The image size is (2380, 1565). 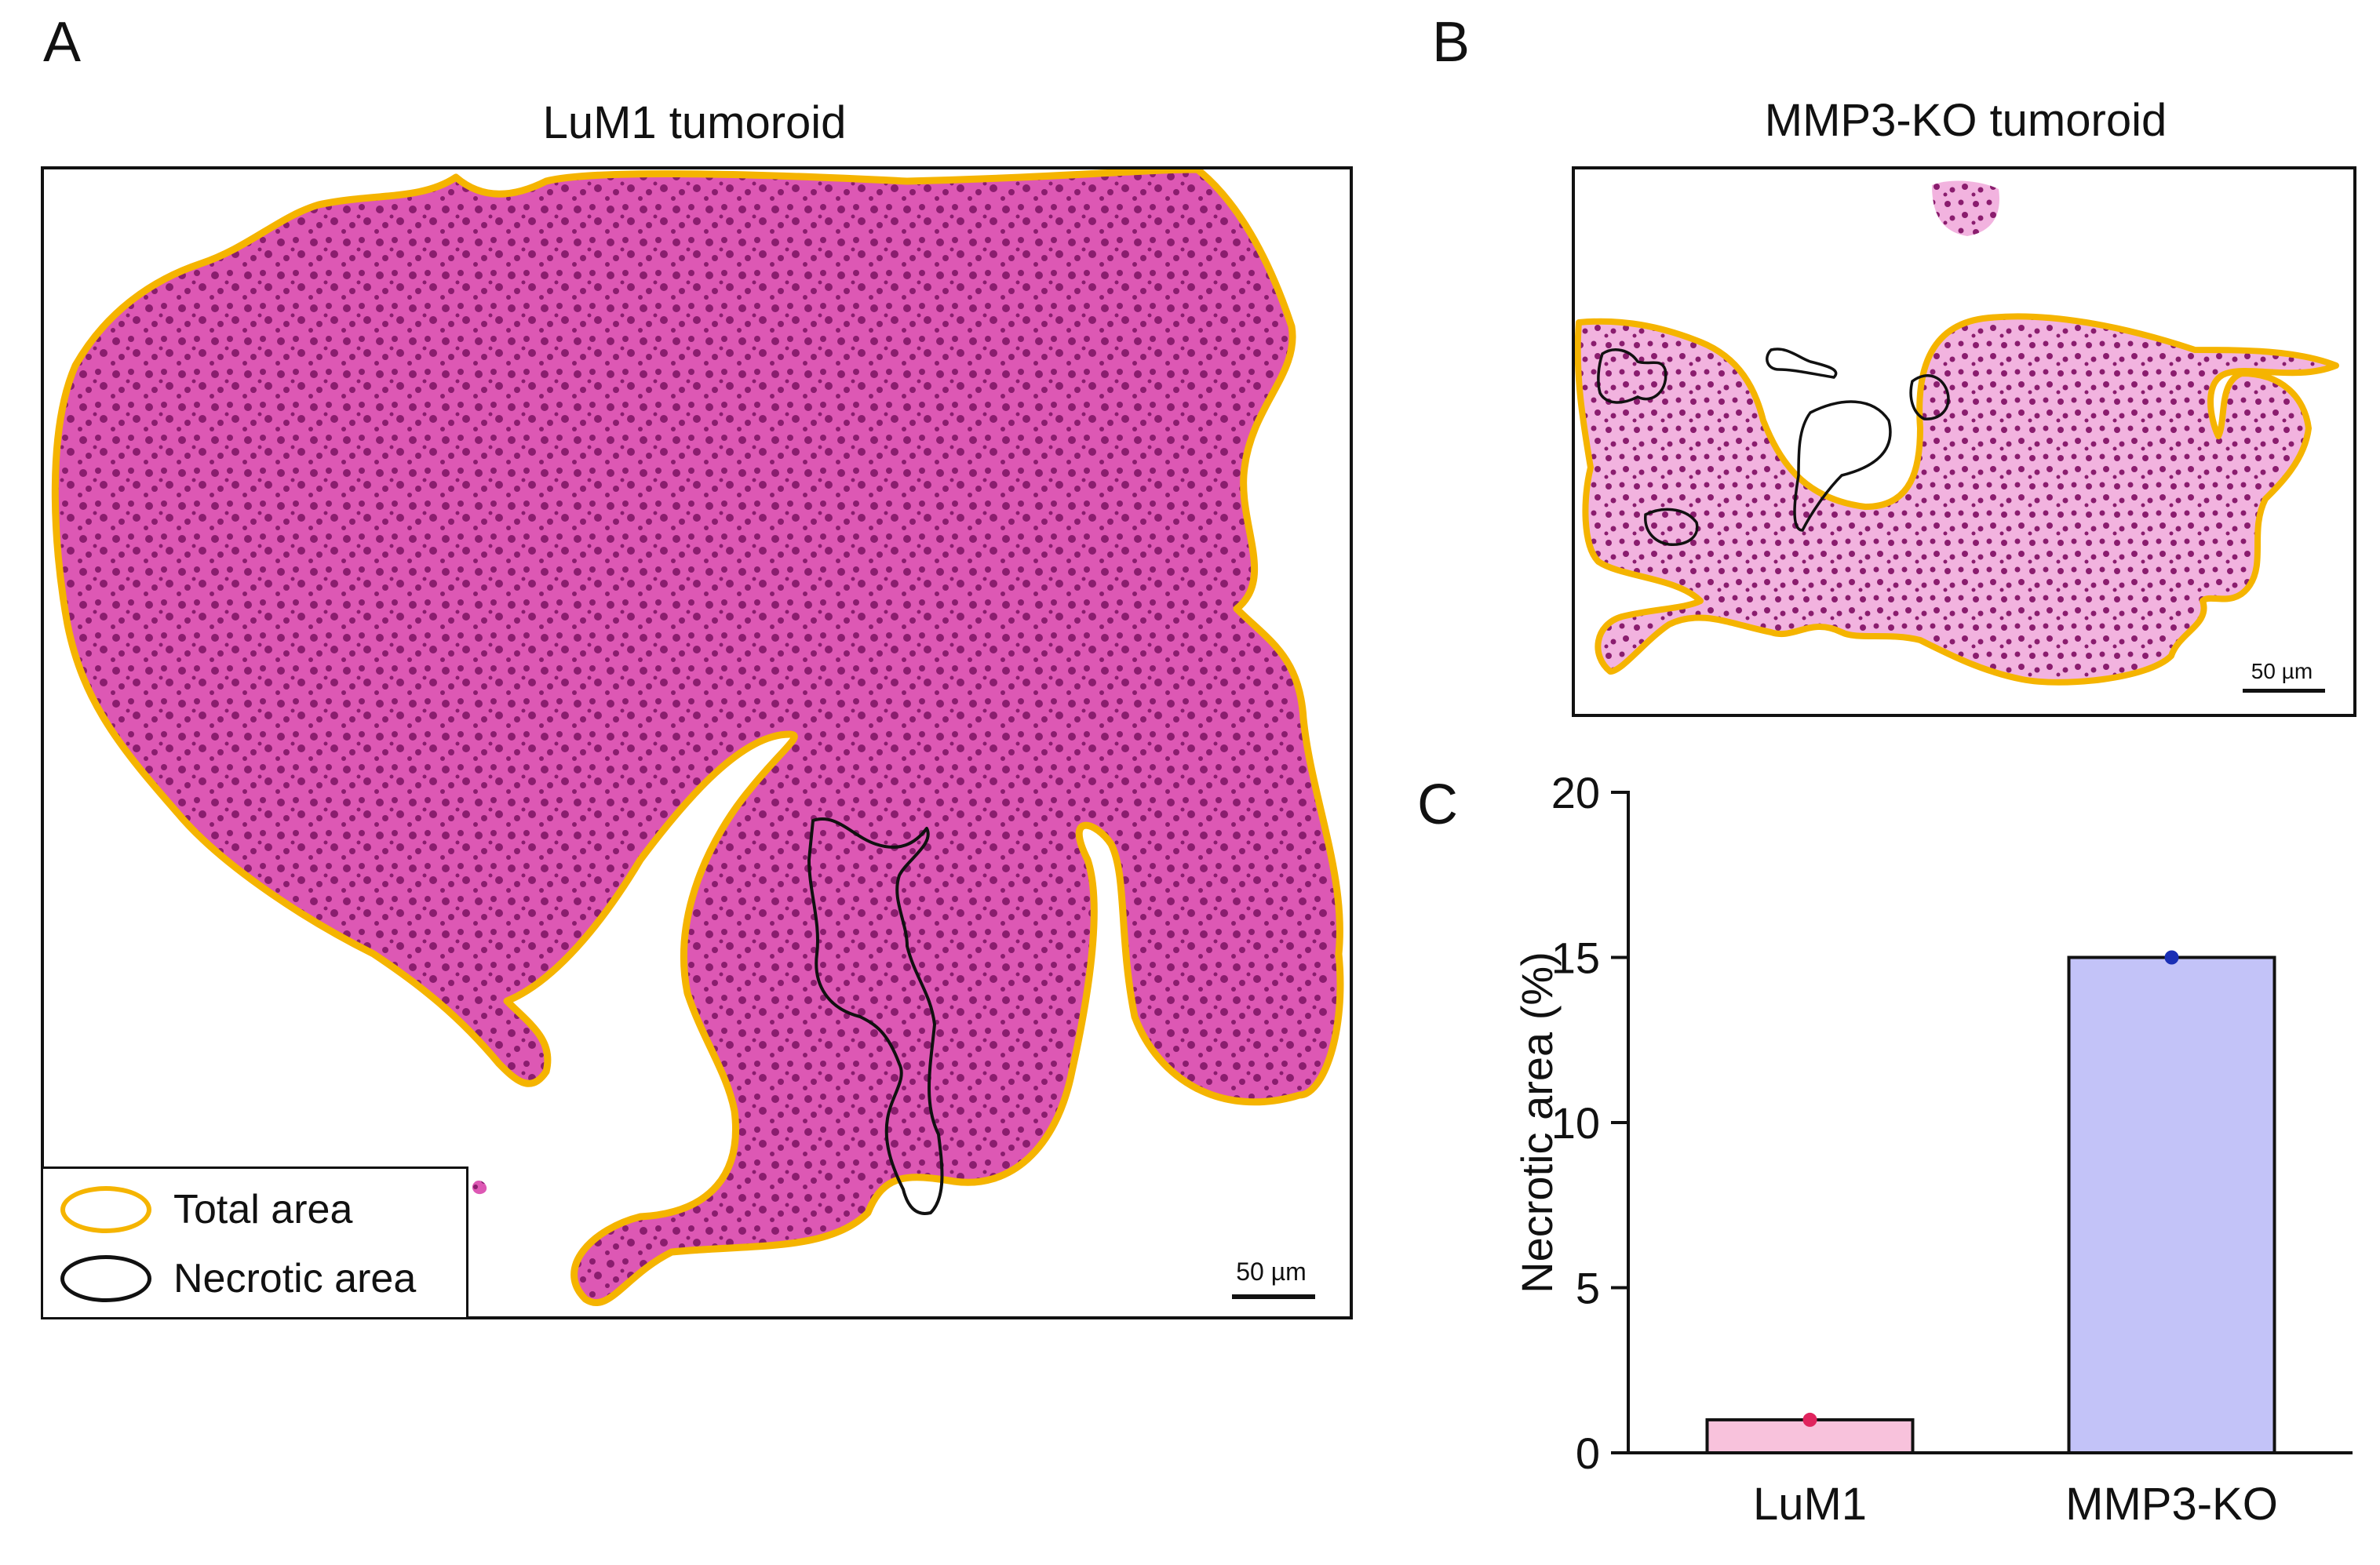 What do you see at coordinates (263, 1209) in the screenshot?
I see `legend-total-label: Total area` at bounding box center [263, 1209].